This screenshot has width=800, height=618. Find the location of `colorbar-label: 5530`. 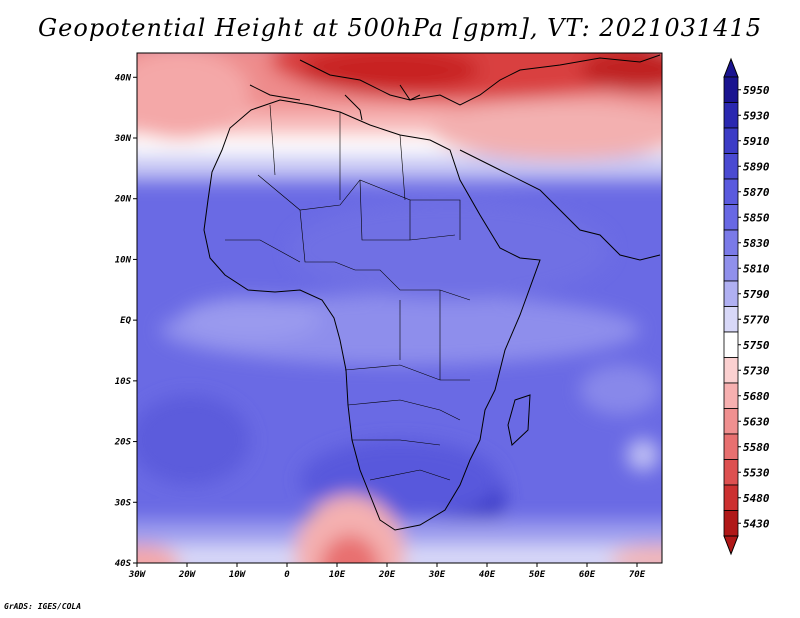

colorbar-label: 5530 is located at coordinates (756, 472).